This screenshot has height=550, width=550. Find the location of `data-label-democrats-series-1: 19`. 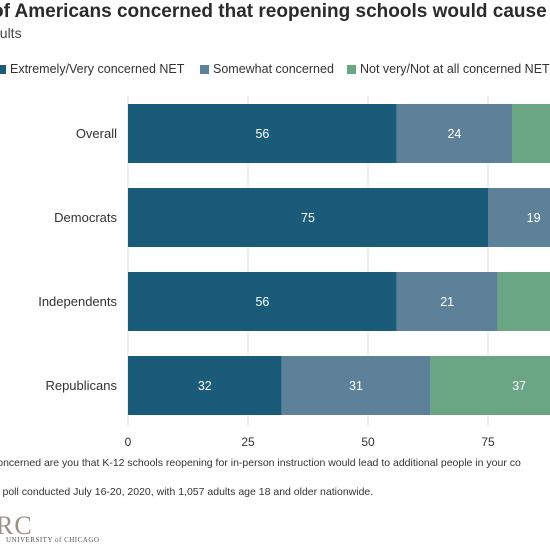

data-label-democrats-series-1: 19 is located at coordinates (534, 218).